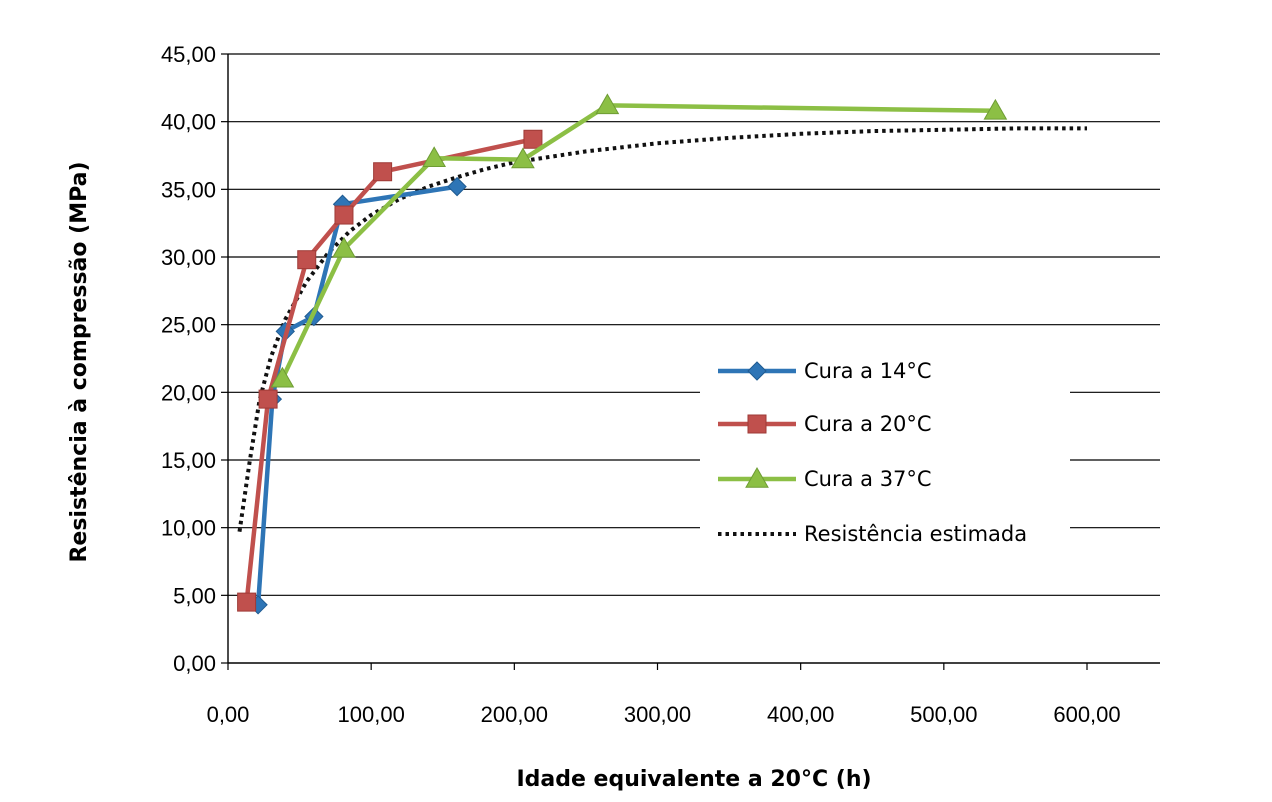 This screenshot has height=802, width=1272. I want to click on y-tick-label: 40,00, so click(188, 122).